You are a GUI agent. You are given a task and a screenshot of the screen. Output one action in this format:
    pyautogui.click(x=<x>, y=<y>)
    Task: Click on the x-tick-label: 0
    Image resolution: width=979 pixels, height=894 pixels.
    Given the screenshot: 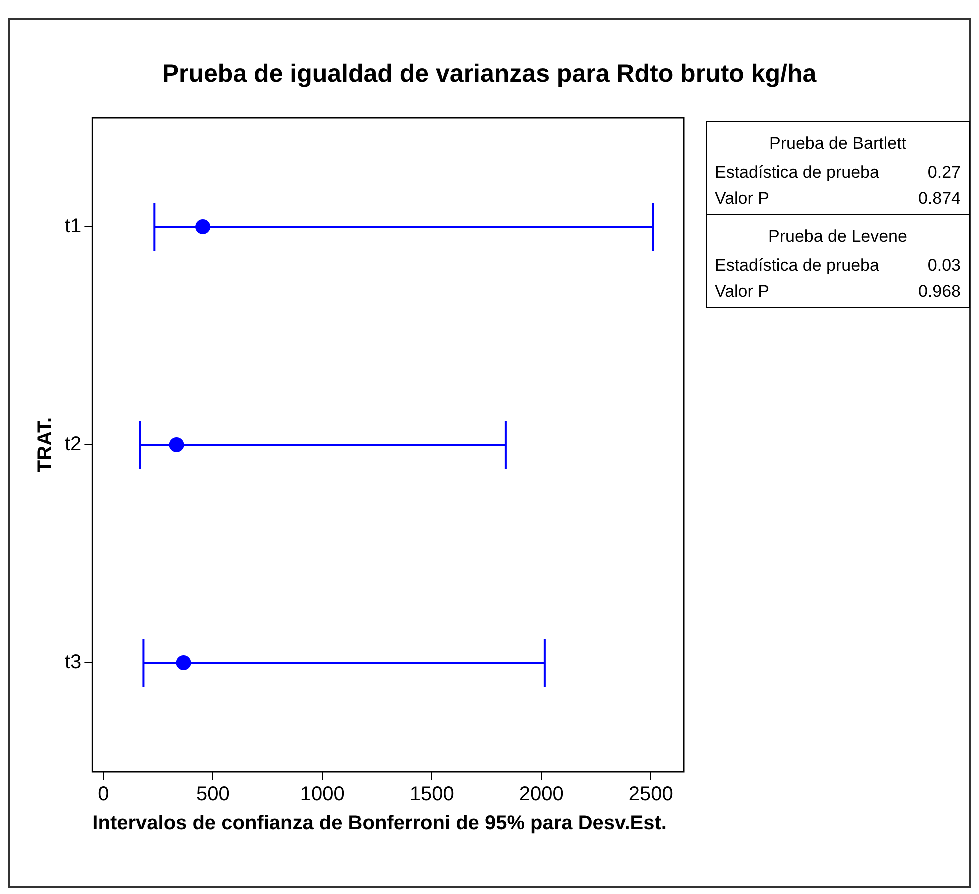 What is the action you would take?
    pyautogui.click(x=104, y=795)
    